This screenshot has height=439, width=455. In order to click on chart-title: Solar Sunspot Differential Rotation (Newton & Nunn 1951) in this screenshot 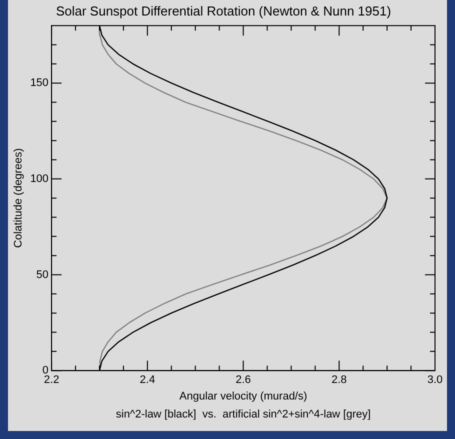, I will do `click(224, 10)`.